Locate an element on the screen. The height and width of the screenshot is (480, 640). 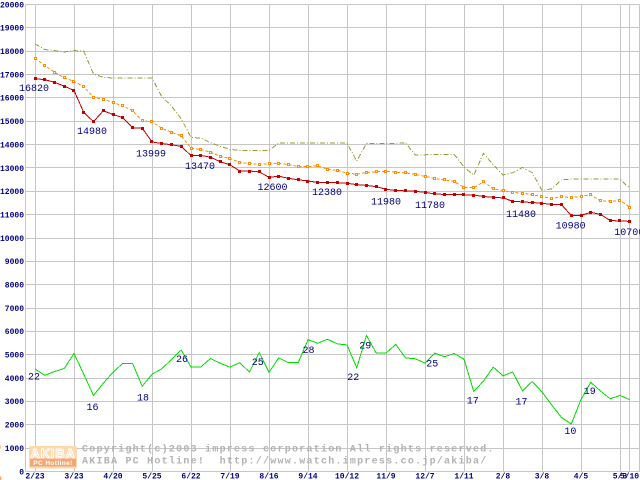
svg-text: 11780 is located at coordinates (430, 206).